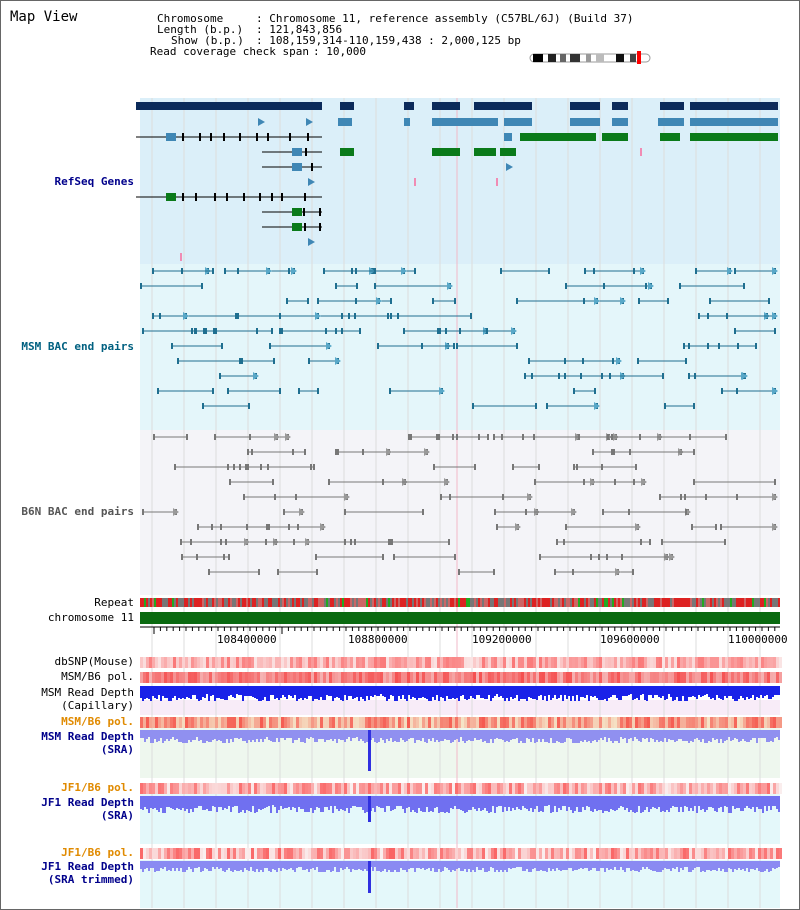 This screenshot has height=910, width=800. I want to click on exon, so click(224, 137).